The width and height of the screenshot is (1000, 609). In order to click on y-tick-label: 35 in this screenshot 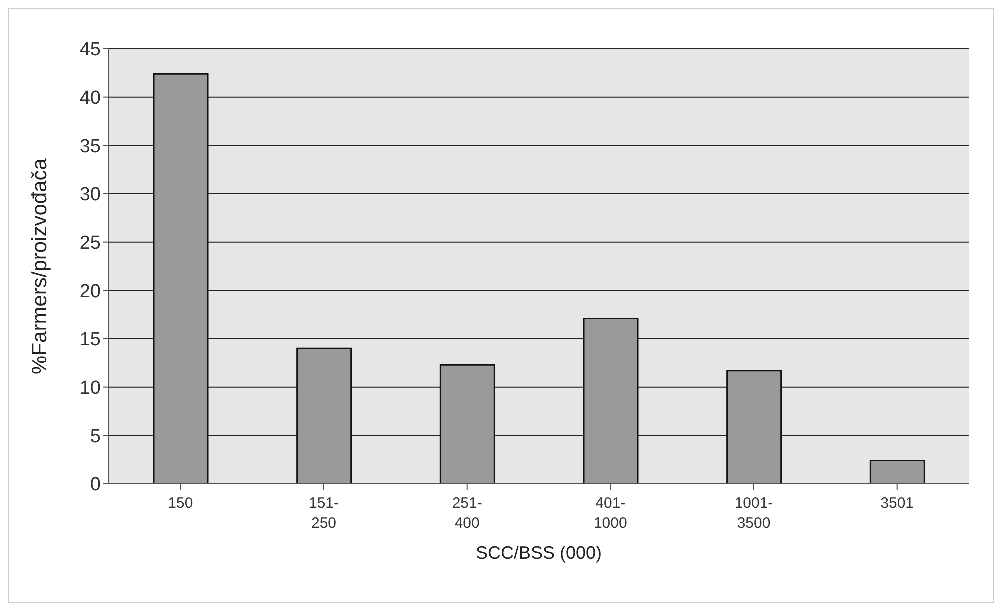, I will do `click(90, 147)`.